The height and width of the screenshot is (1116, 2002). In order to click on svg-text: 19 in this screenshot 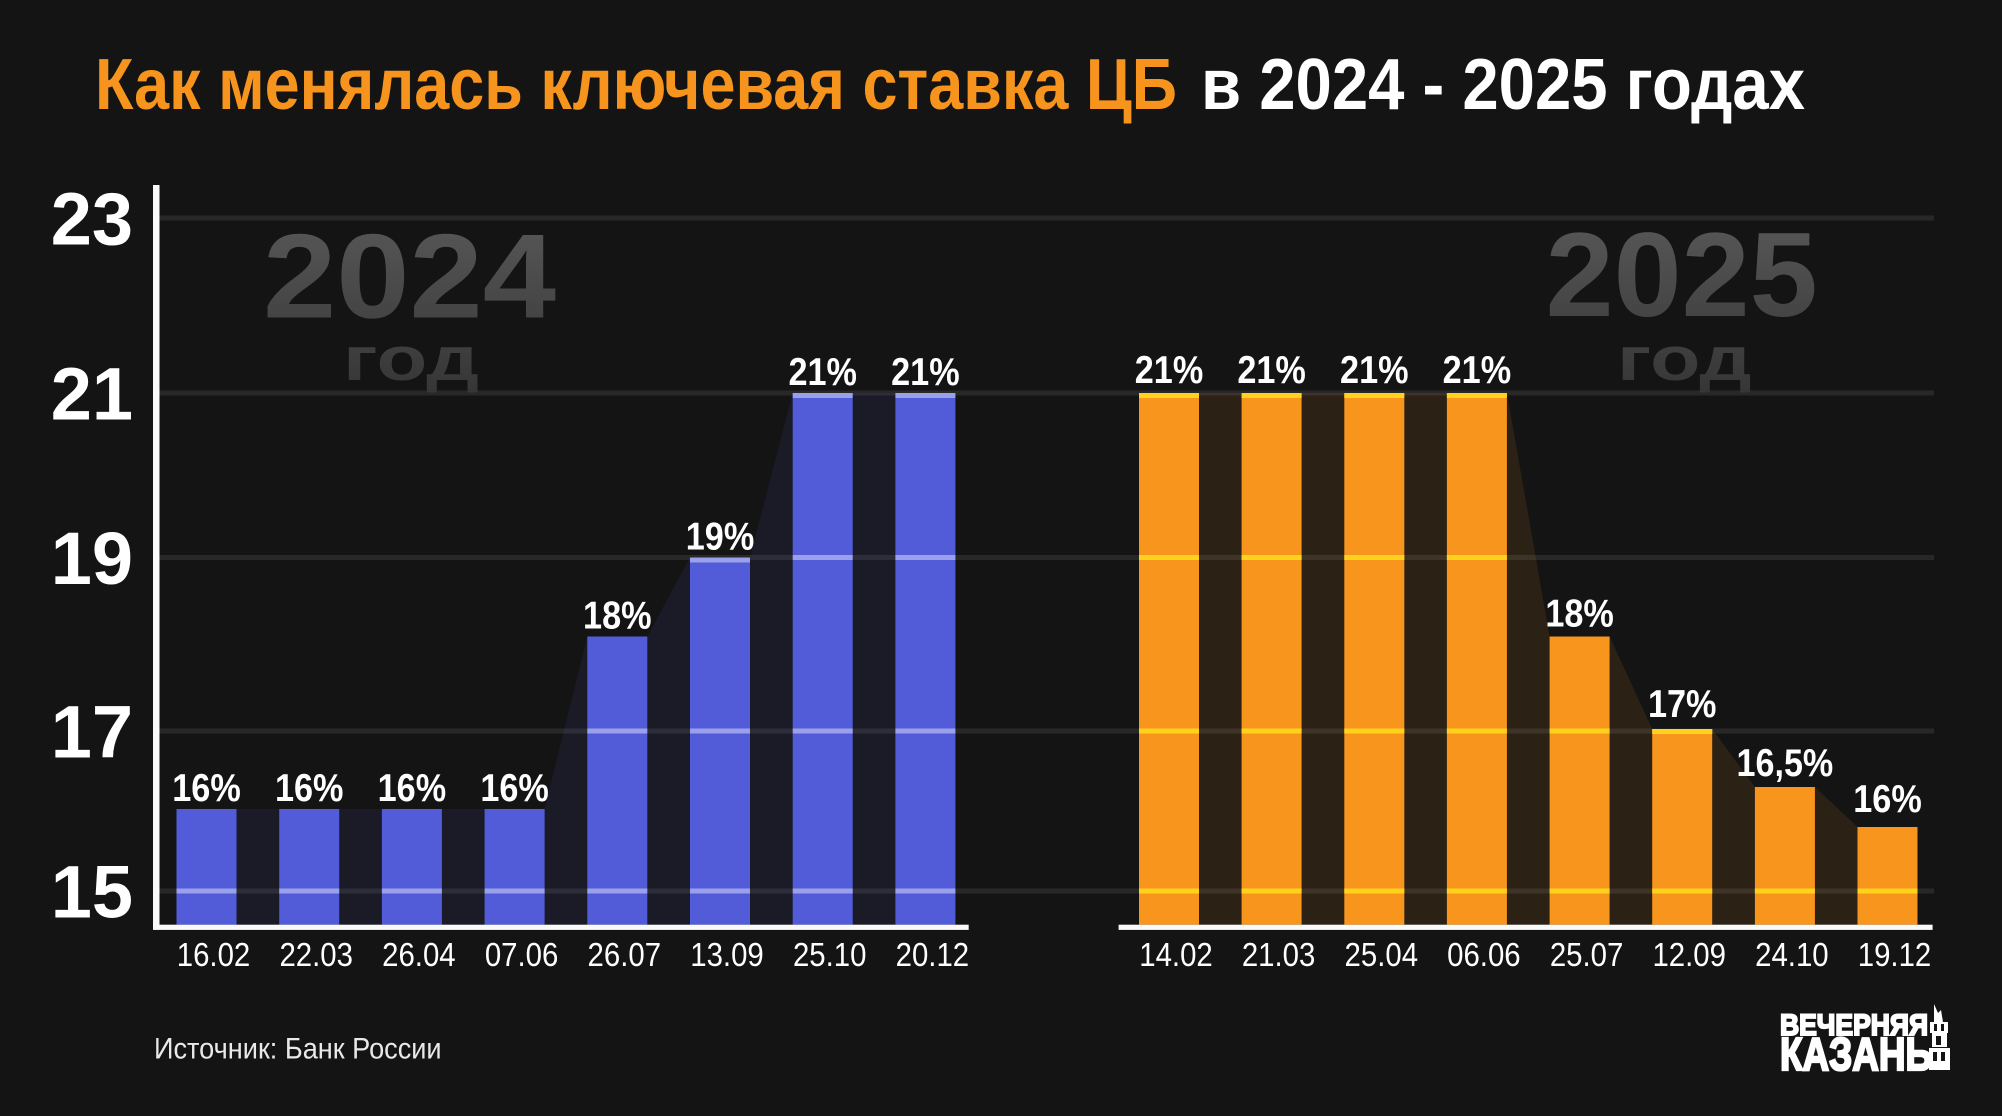, I will do `click(92, 558)`.